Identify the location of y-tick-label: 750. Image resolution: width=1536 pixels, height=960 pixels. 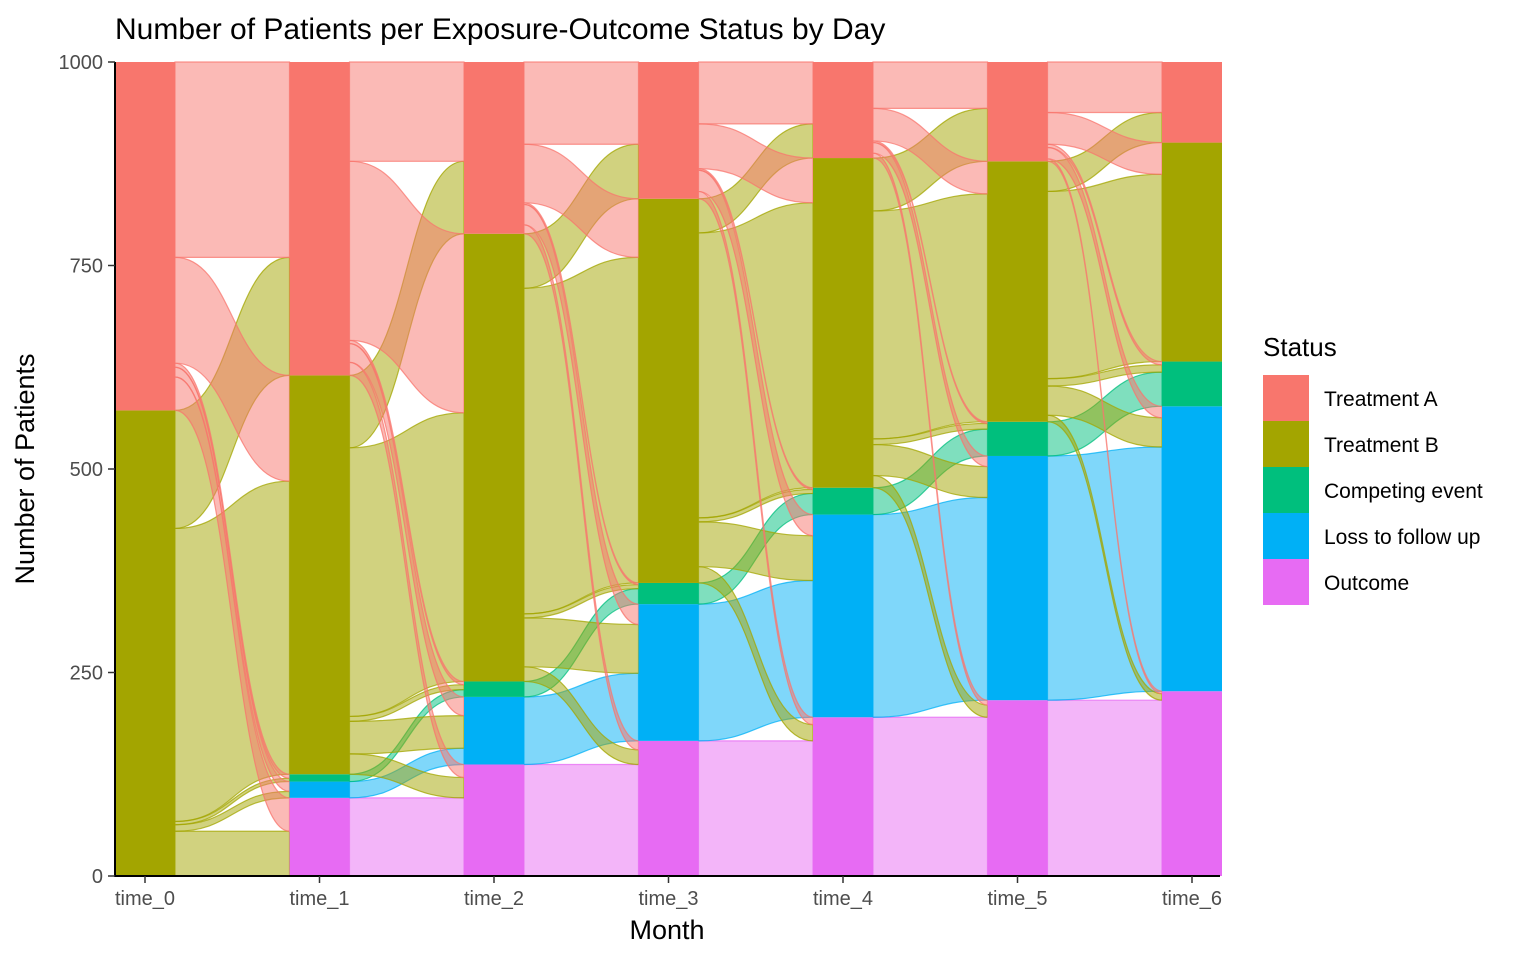
(86, 267).